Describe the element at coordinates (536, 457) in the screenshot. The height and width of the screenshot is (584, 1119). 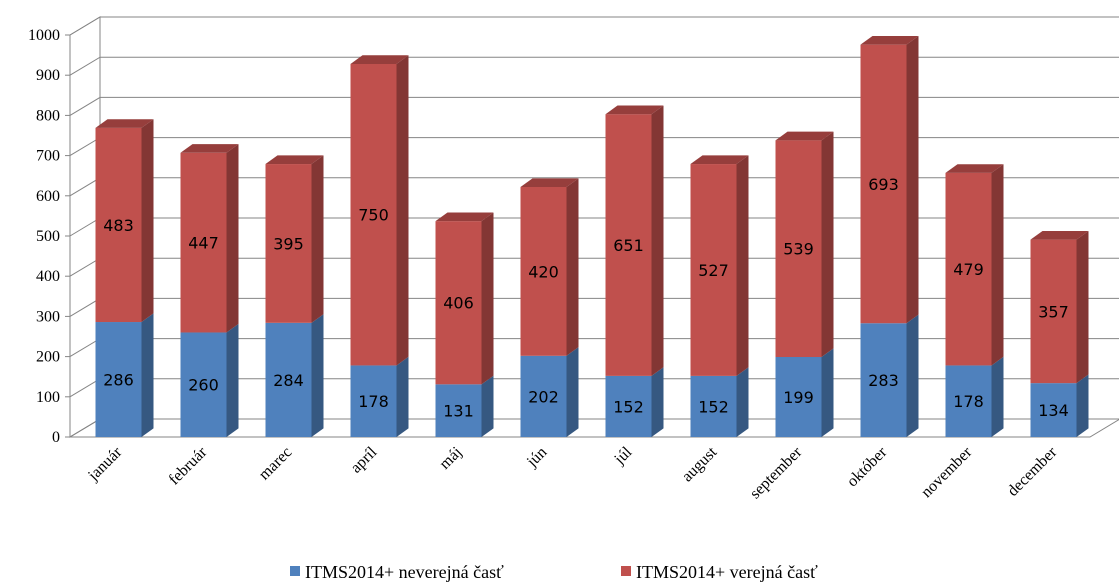
I see `x-tick-label: jún` at that location.